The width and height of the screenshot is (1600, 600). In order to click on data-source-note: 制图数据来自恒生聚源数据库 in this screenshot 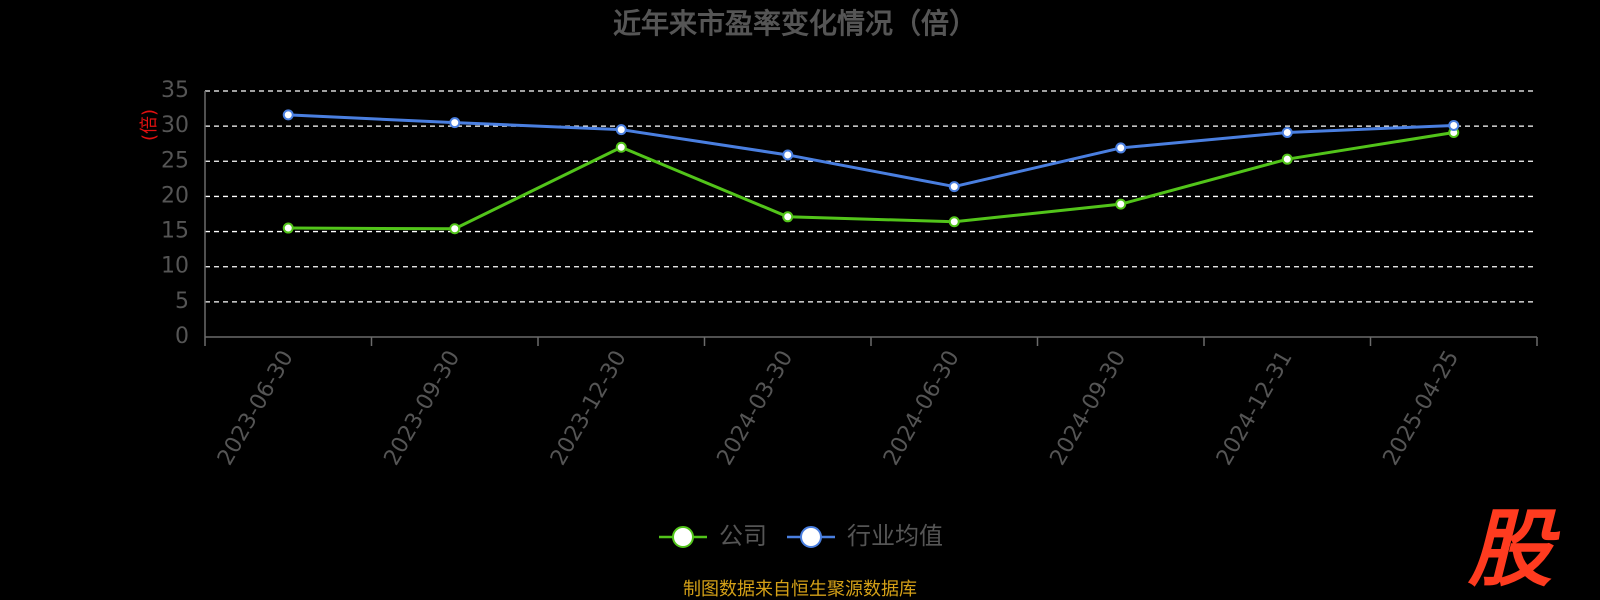, I will do `click(800, 589)`.